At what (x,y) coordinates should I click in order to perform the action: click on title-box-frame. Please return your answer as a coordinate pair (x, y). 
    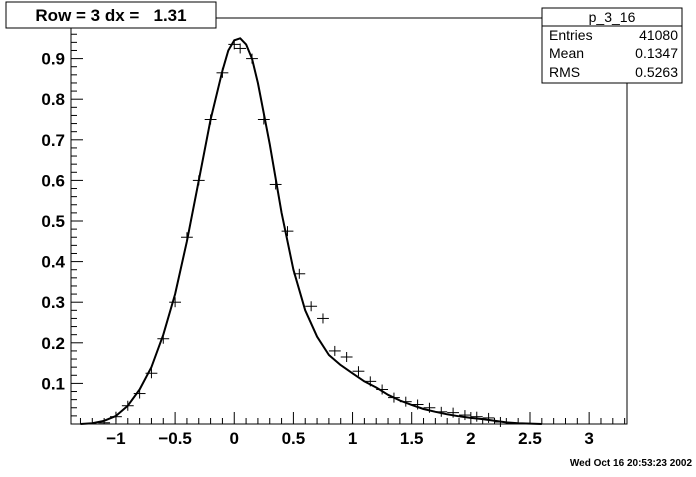
    Looking at the image, I should click on (111, 15).